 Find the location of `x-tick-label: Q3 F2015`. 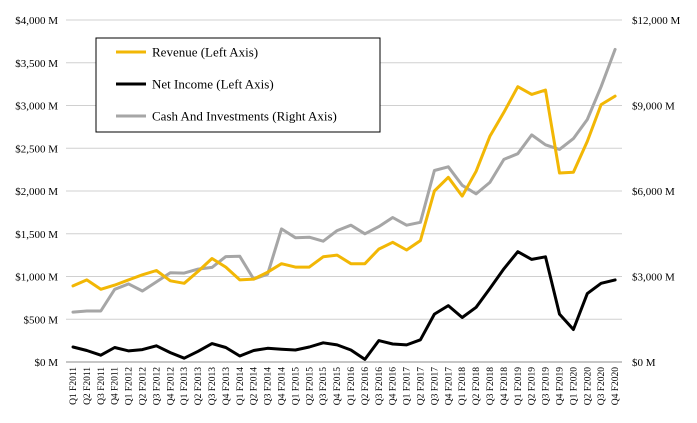

x-tick-label: Q3 F2015 is located at coordinates (324, 386).